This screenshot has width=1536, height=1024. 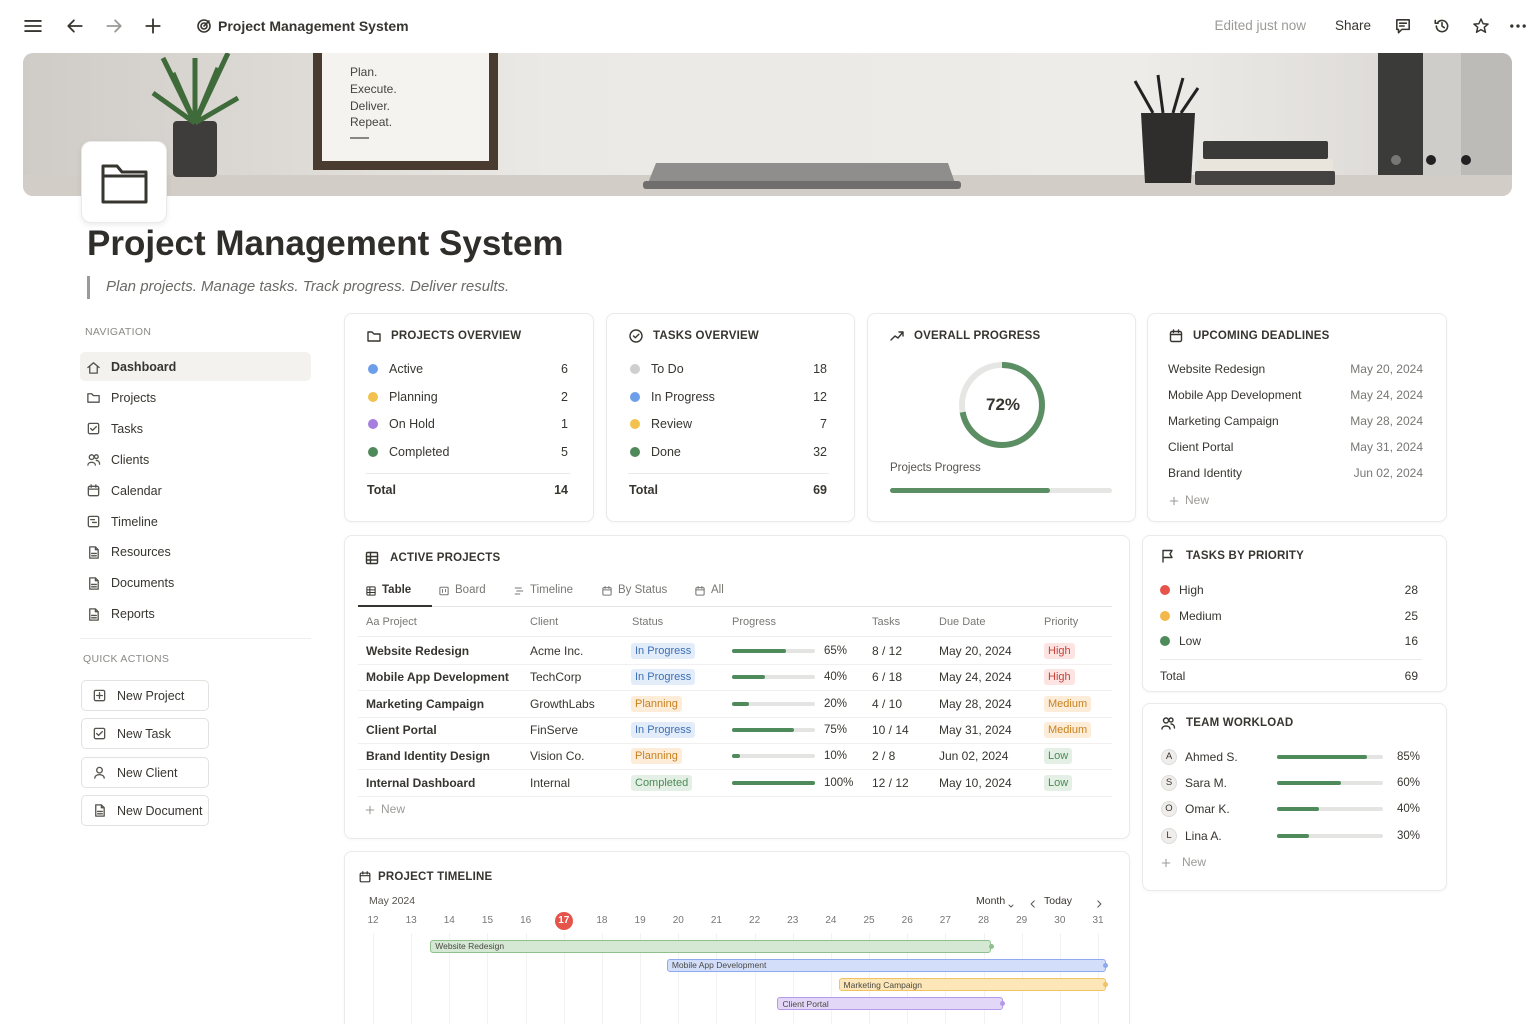 I want to click on priority-dot, so click(x=1165, y=615).